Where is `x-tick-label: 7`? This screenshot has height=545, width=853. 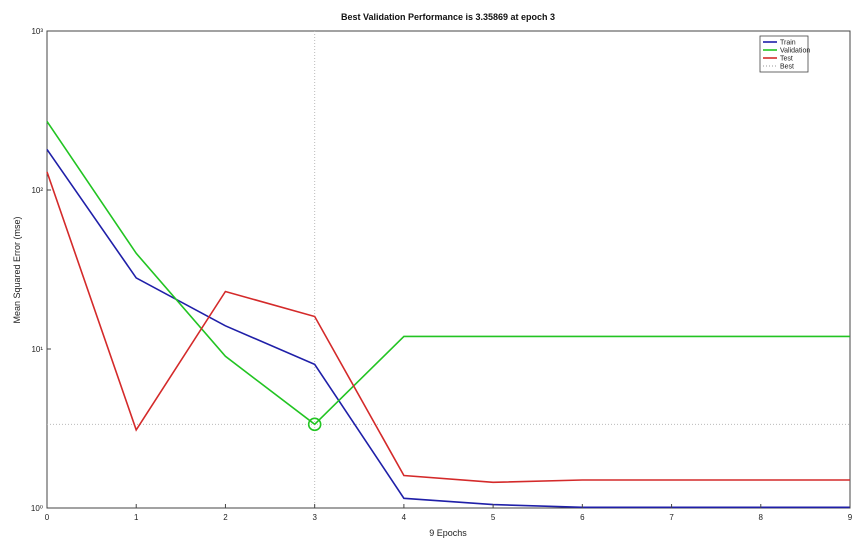 x-tick-label: 7 is located at coordinates (671, 517).